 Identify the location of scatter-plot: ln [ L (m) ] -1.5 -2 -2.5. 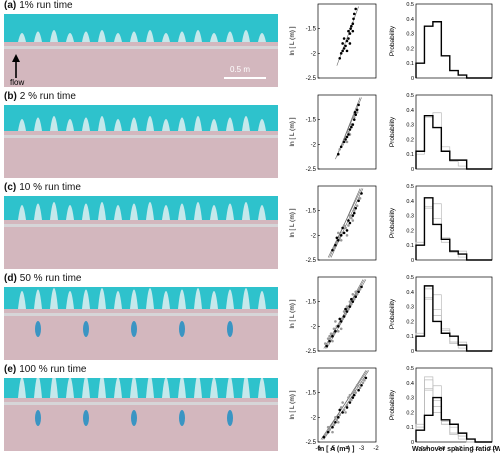
(333, 133).